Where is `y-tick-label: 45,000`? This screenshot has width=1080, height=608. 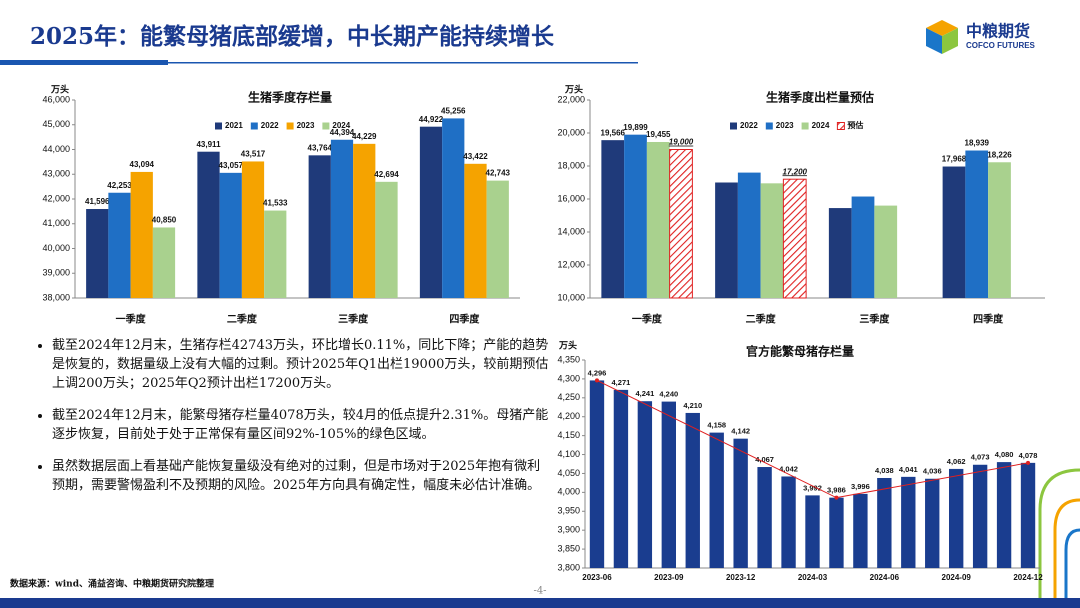 y-tick-label: 45,000 is located at coordinates (56, 124).